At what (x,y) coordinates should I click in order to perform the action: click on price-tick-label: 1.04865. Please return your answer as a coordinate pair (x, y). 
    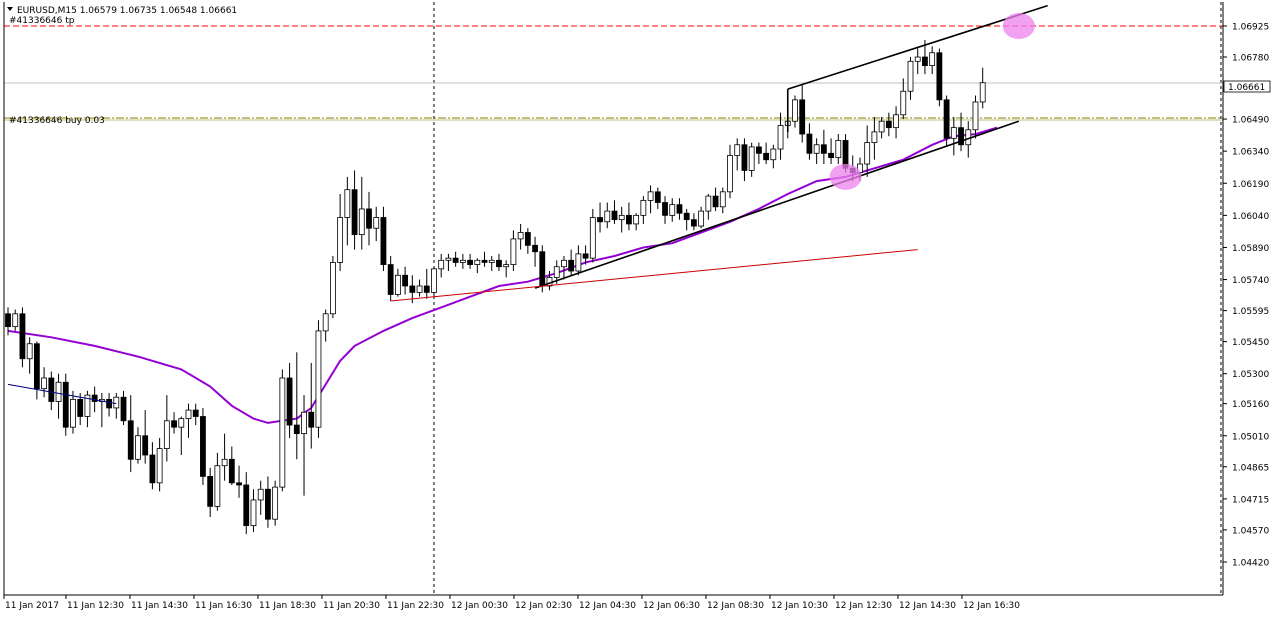
    Looking at the image, I should click on (1250, 468).